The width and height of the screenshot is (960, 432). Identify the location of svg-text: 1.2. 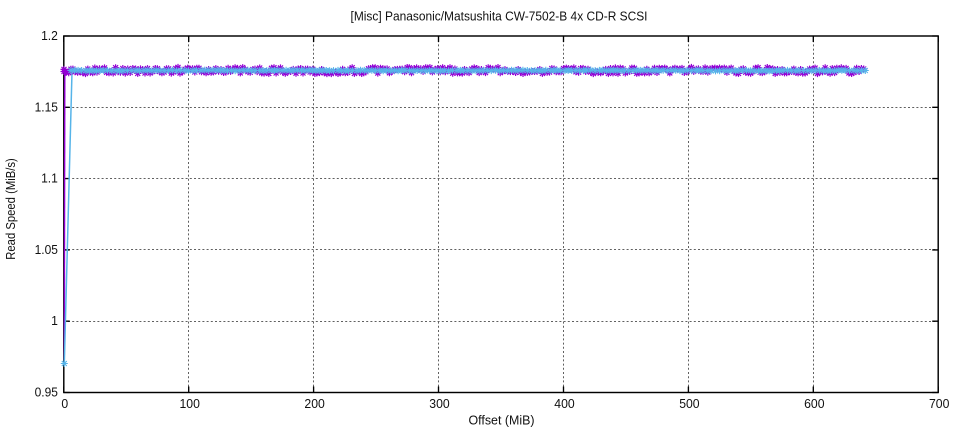
(49, 35).